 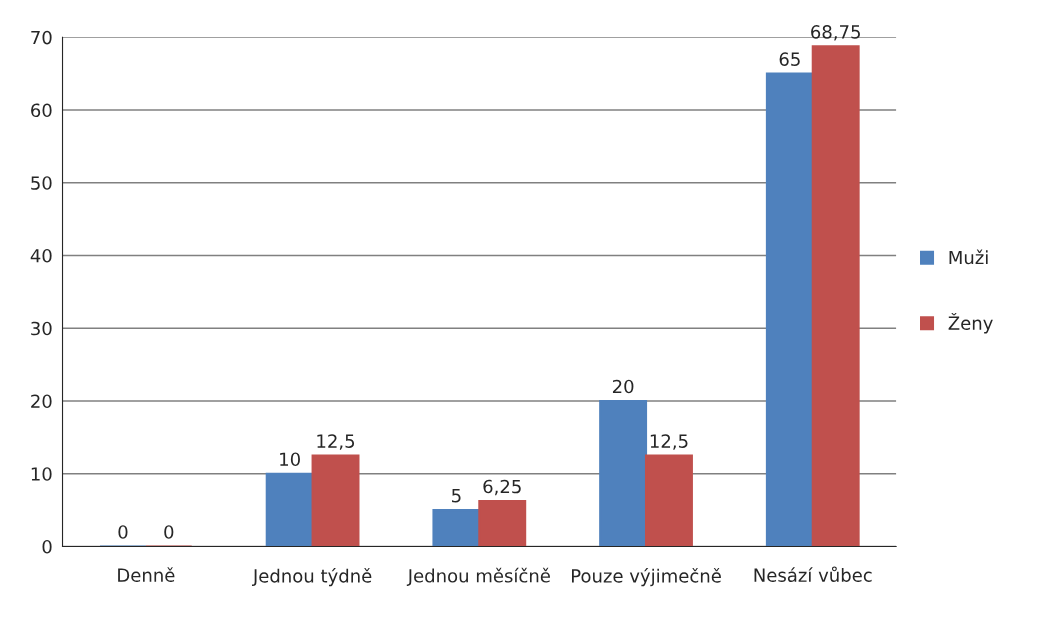 What do you see at coordinates (41, 255) in the screenshot?
I see `y-tick-label: 40` at bounding box center [41, 255].